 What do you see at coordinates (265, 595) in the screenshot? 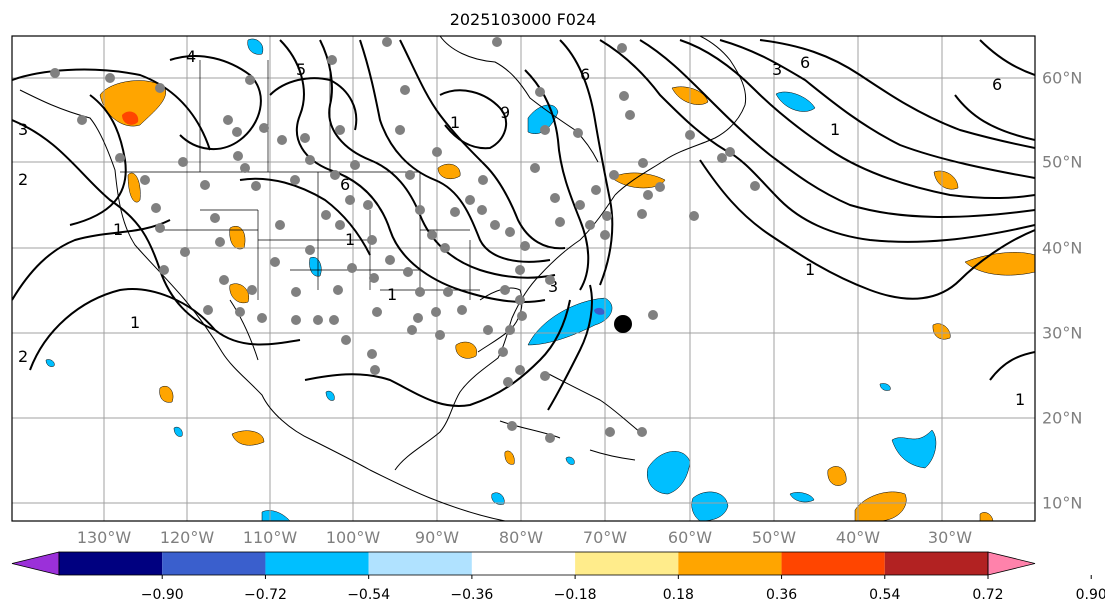
I see `colorbar-tick-label: −0.72` at bounding box center [265, 595].